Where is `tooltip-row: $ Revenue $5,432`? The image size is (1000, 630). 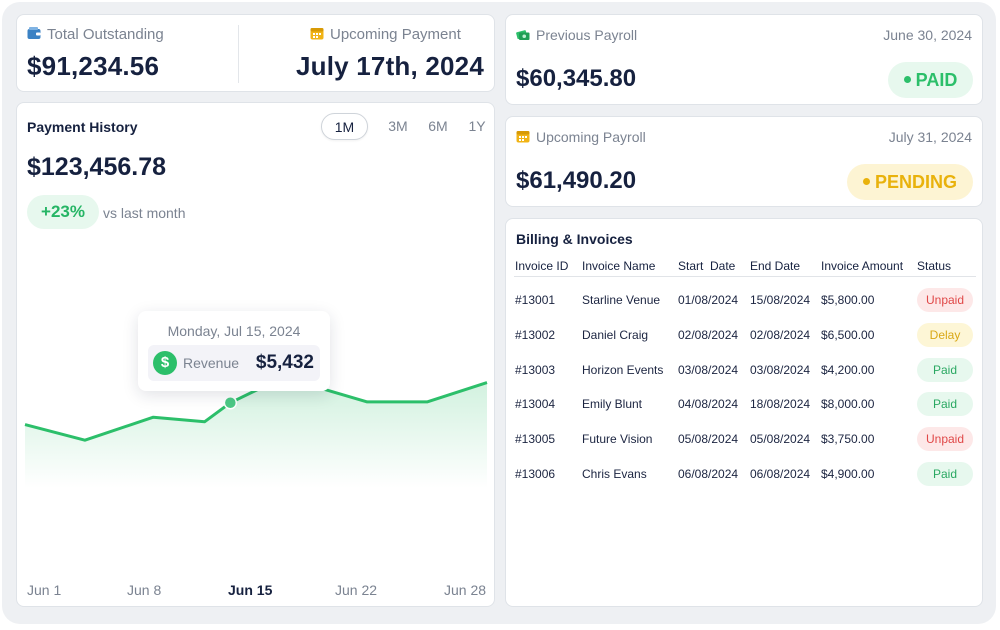 tooltip-row: $ Revenue $5,432 is located at coordinates (234, 363).